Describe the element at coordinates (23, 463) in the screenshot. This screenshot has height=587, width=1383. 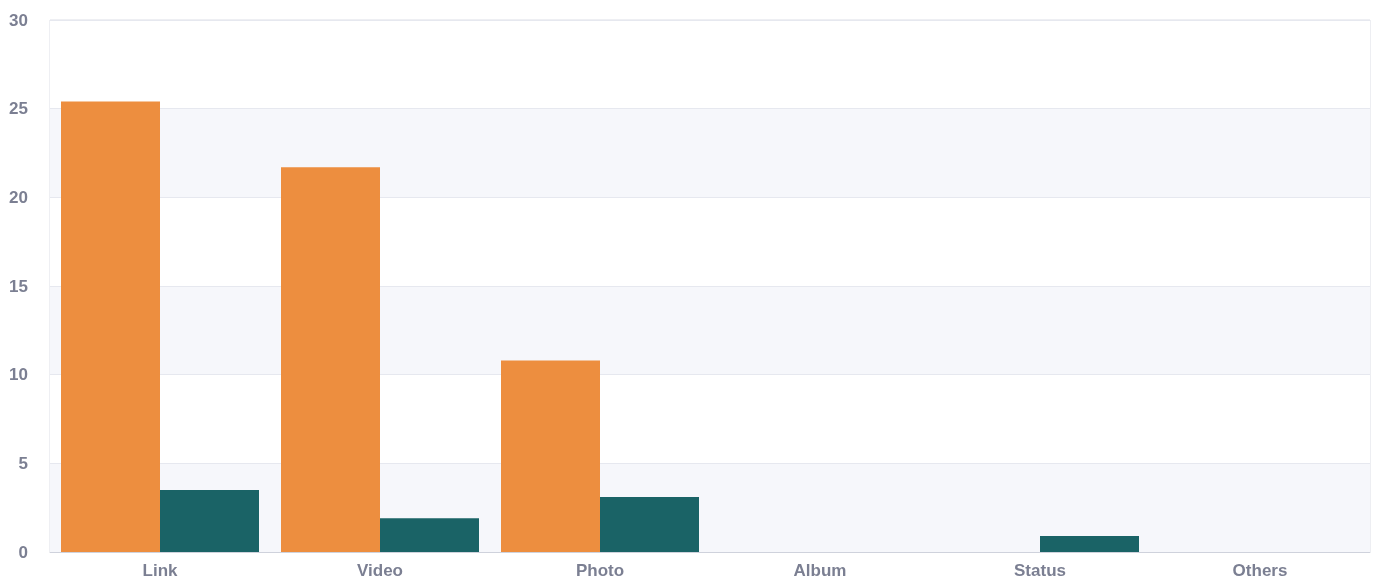
I see `y-tick-label: 5` at that location.